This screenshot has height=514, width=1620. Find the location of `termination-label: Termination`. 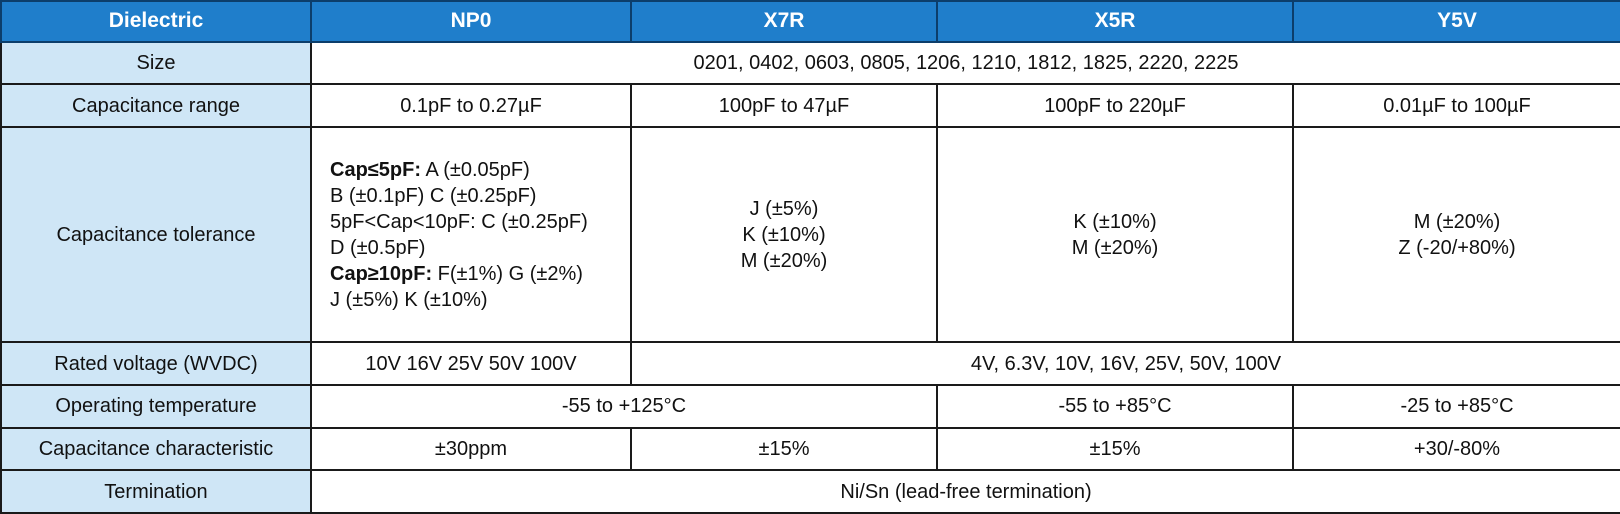

termination-label: Termination is located at coordinates (156, 491).